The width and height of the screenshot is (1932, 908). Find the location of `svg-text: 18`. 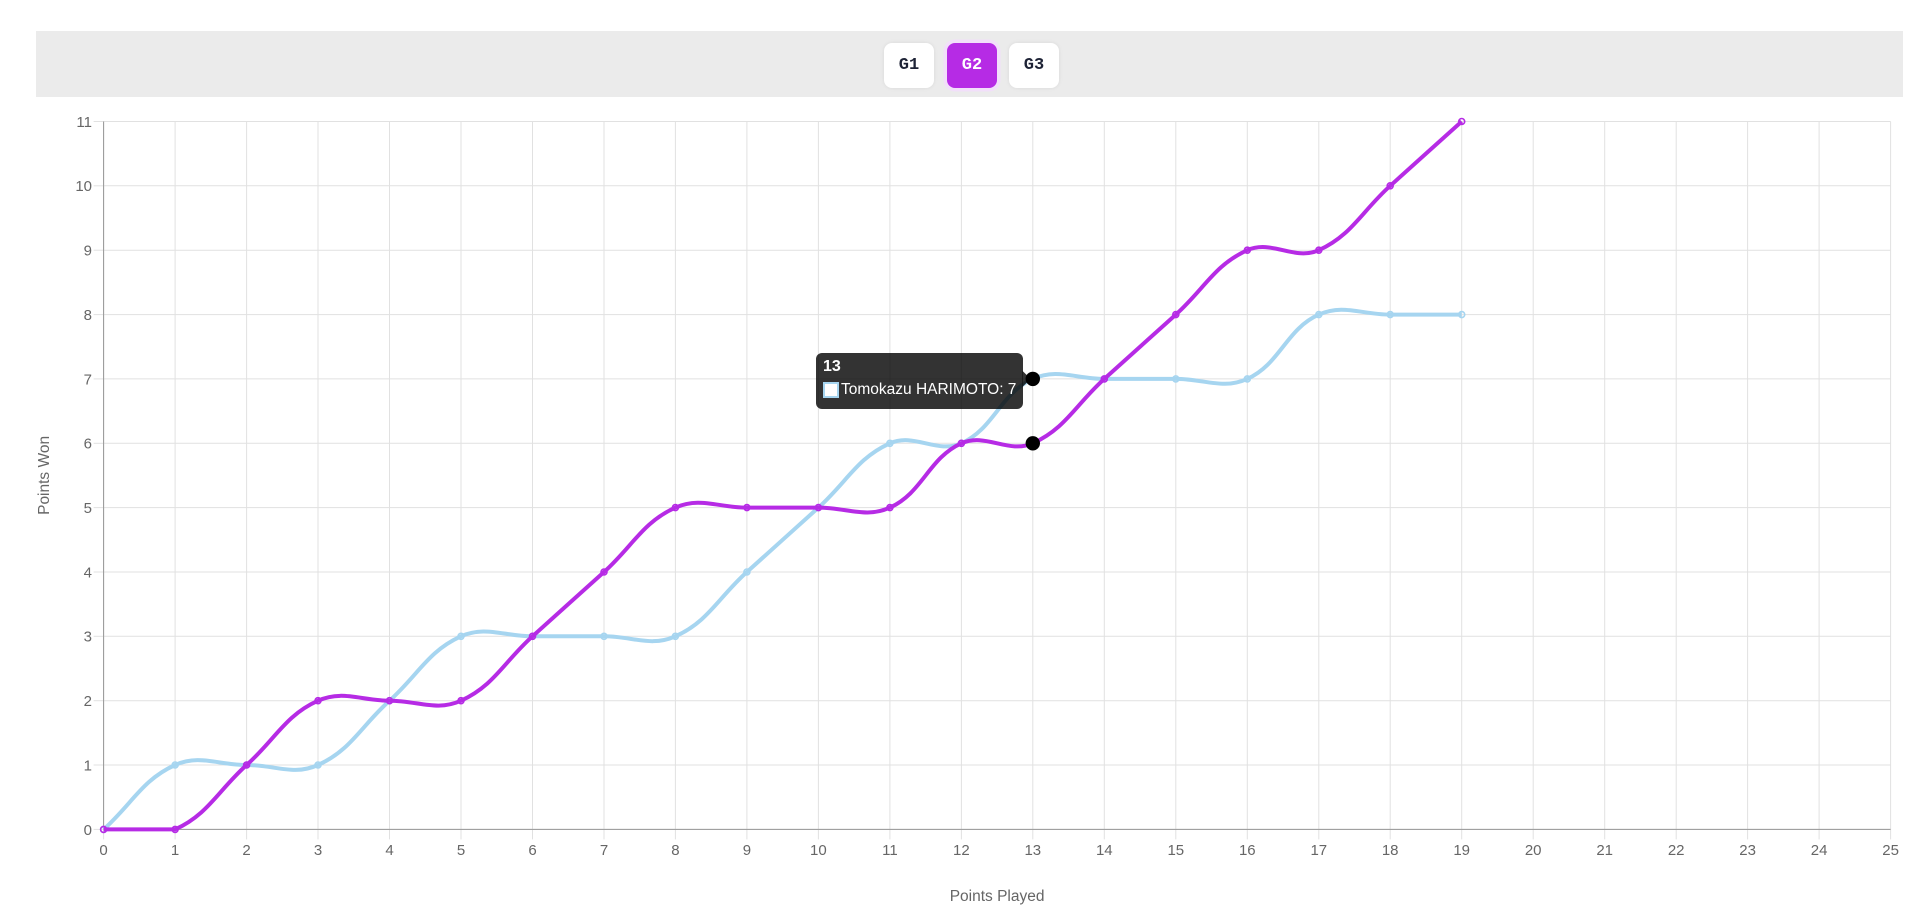

svg-text: 18 is located at coordinates (1390, 850).